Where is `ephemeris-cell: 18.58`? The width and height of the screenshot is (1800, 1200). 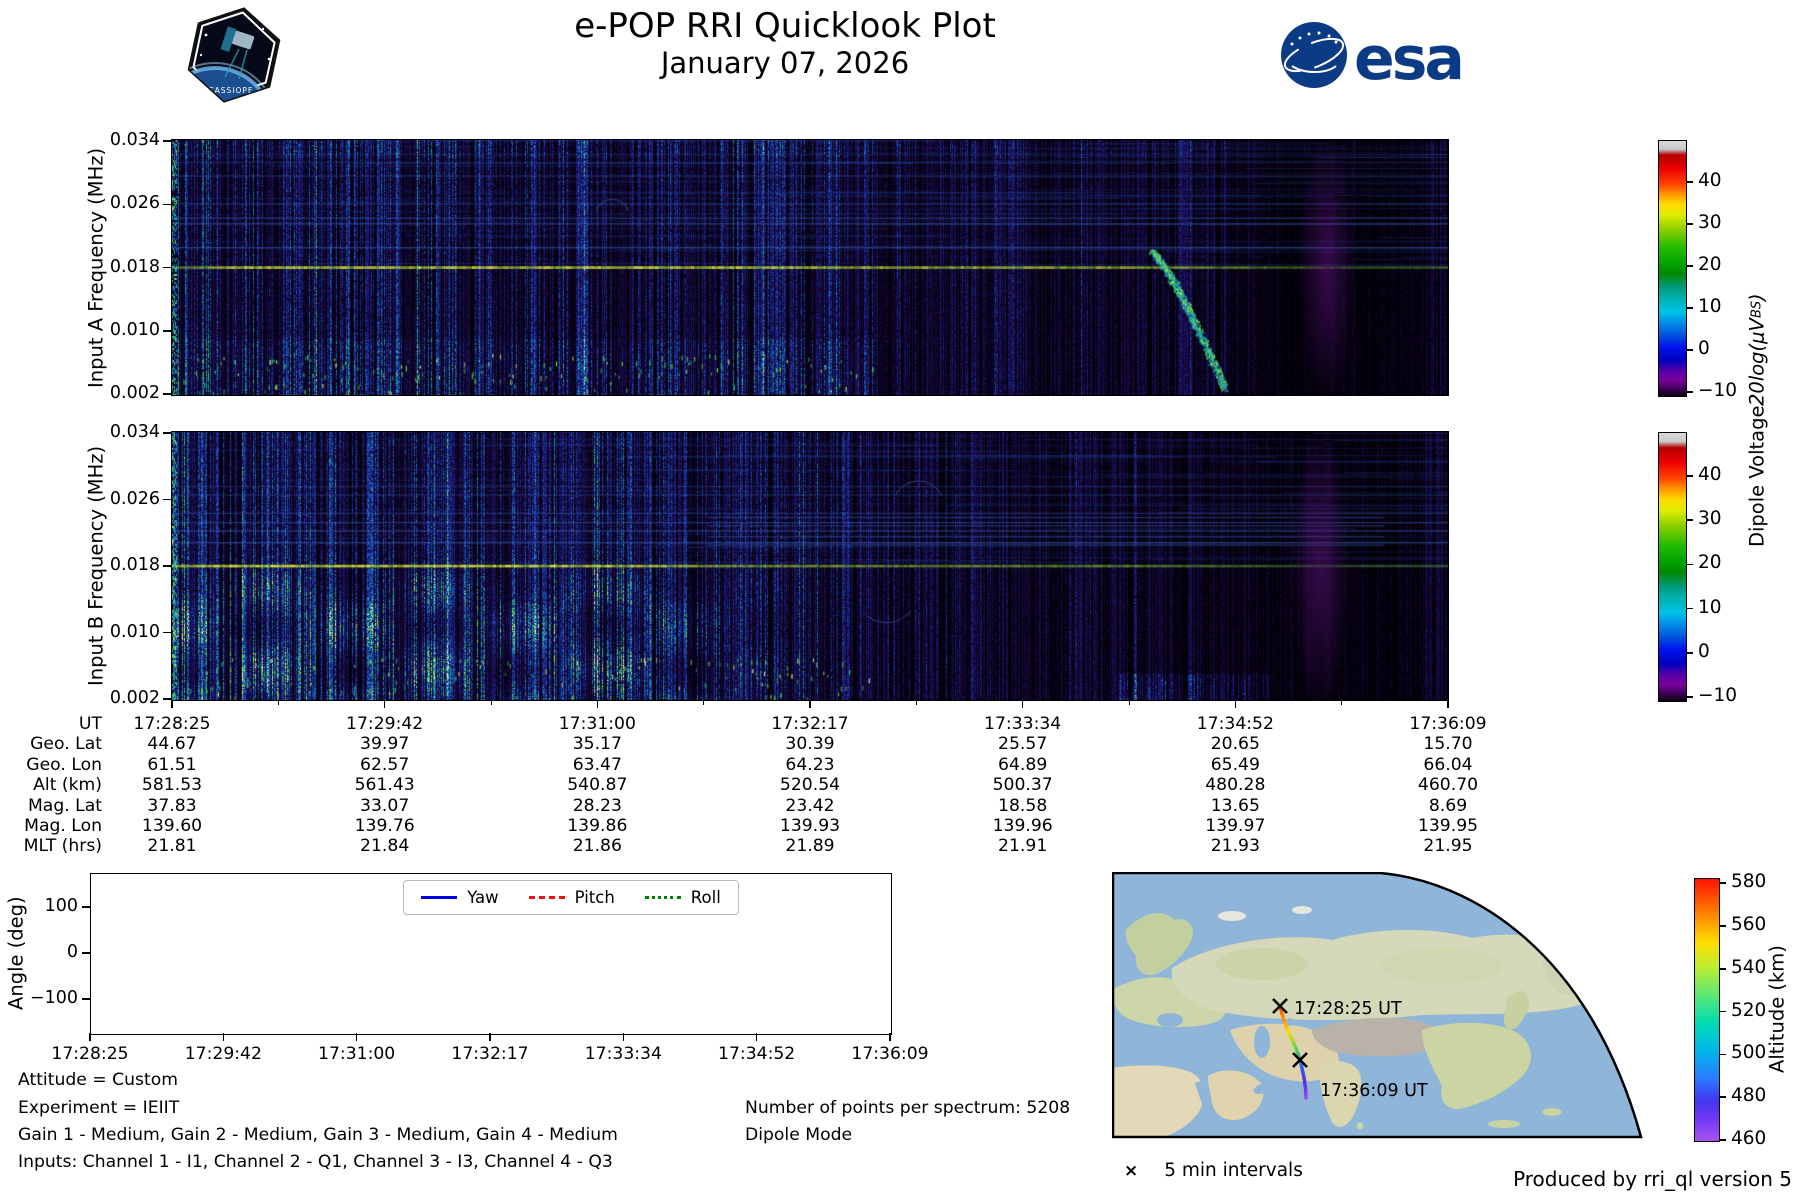
ephemeris-cell: 18.58 is located at coordinates (1023, 805).